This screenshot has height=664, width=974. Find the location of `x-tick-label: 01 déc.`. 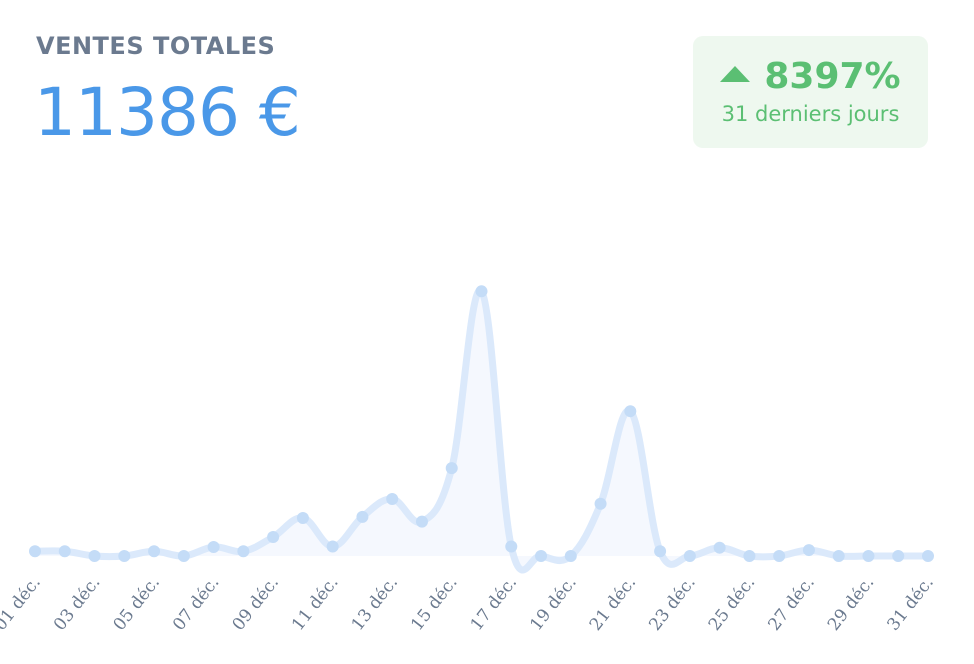

x-tick-label: 01 déc. is located at coordinates (22, 604).